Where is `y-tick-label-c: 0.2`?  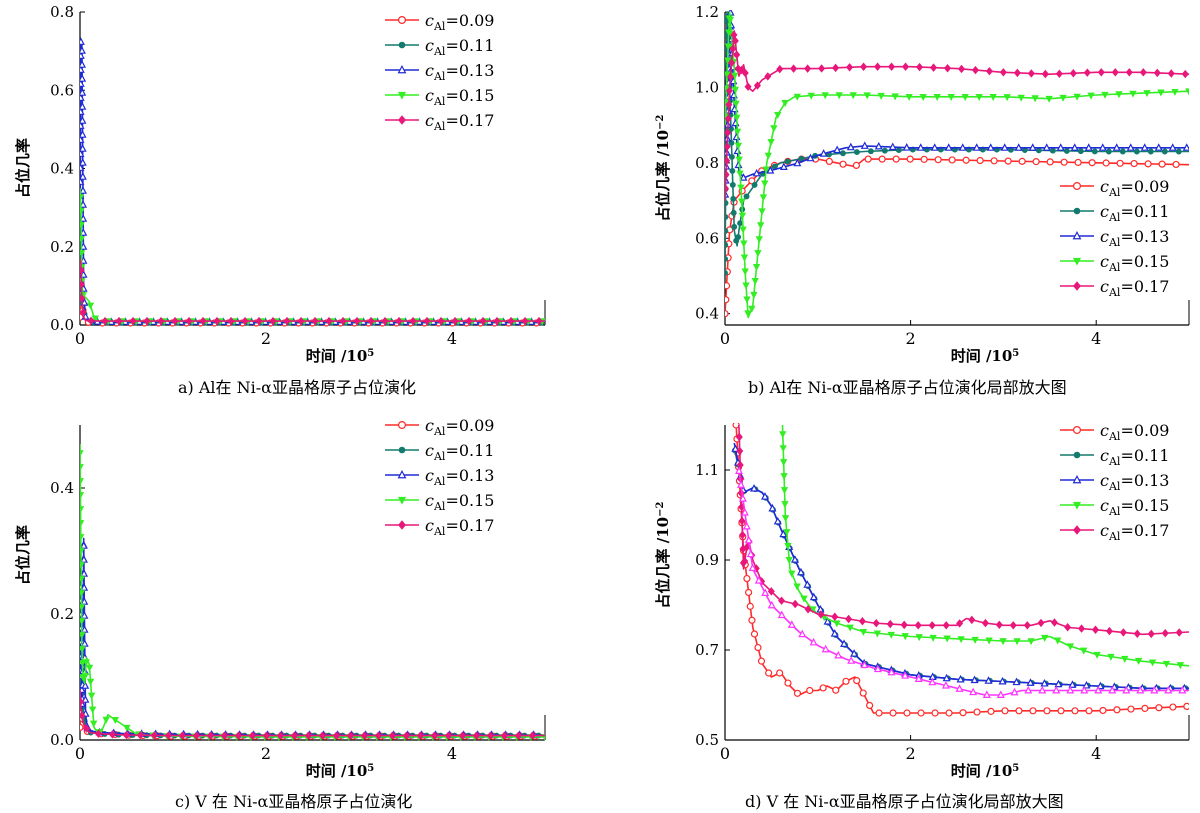
y-tick-label-c: 0.2 is located at coordinates (62, 614).